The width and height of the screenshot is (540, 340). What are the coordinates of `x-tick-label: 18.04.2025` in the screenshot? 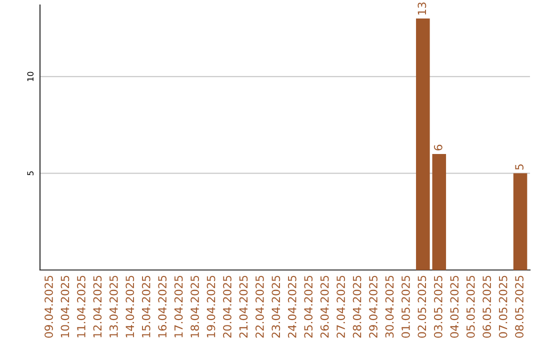 It's located at (194, 307).